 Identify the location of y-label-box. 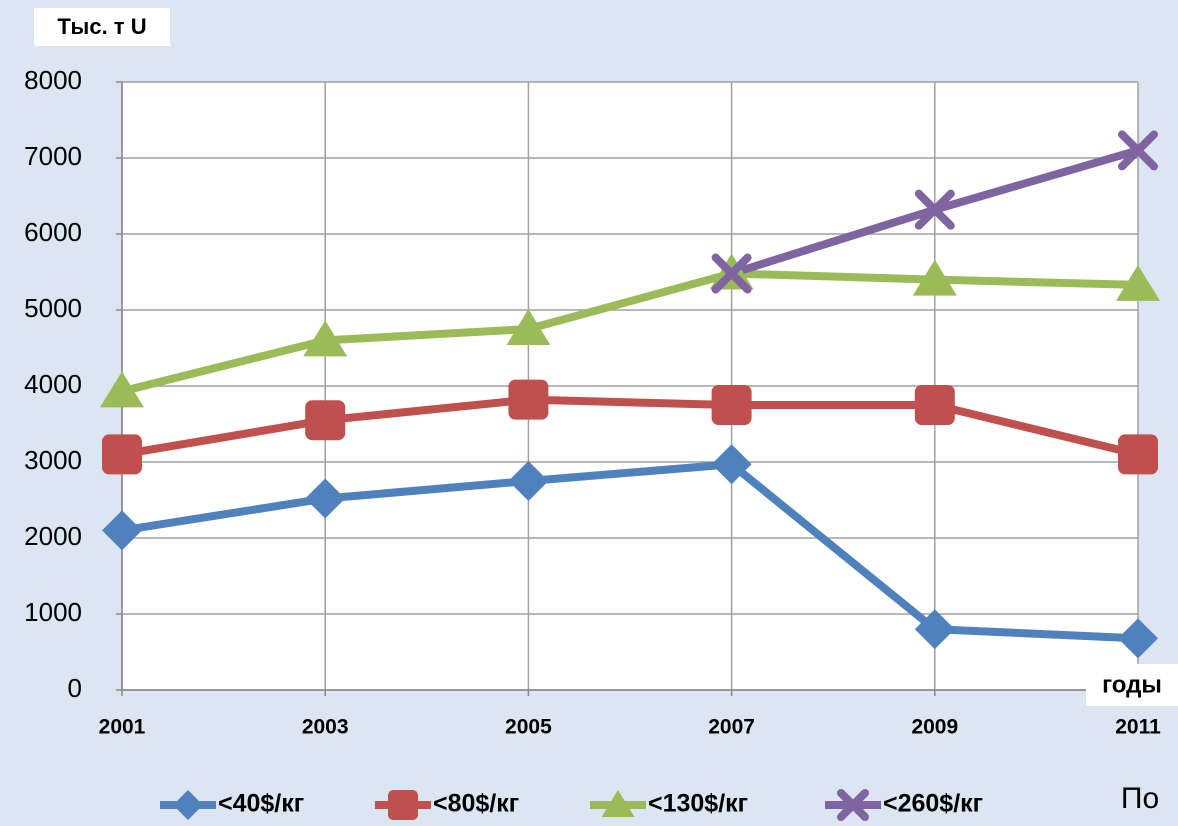
(102, 27).